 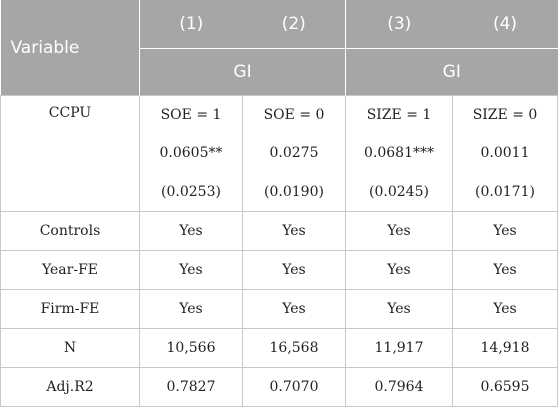 I want to click on std-error-cell-2: (0.0190), so click(x=294, y=192).